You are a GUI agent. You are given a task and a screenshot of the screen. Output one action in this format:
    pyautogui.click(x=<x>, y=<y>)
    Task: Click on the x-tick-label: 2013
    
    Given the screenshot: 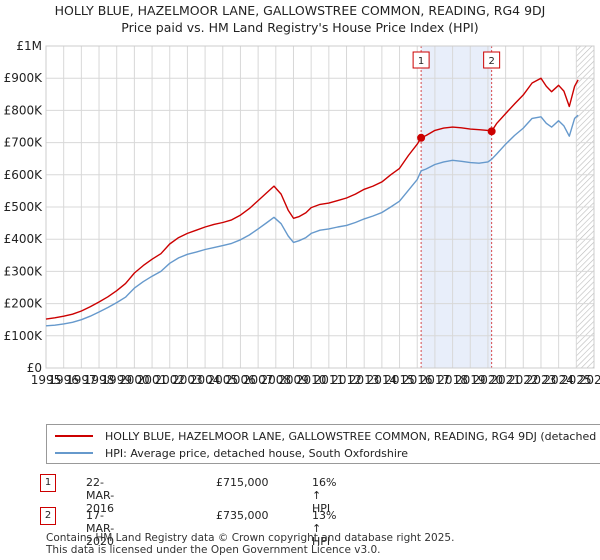 What is the action you would take?
    pyautogui.click(x=364, y=380)
    